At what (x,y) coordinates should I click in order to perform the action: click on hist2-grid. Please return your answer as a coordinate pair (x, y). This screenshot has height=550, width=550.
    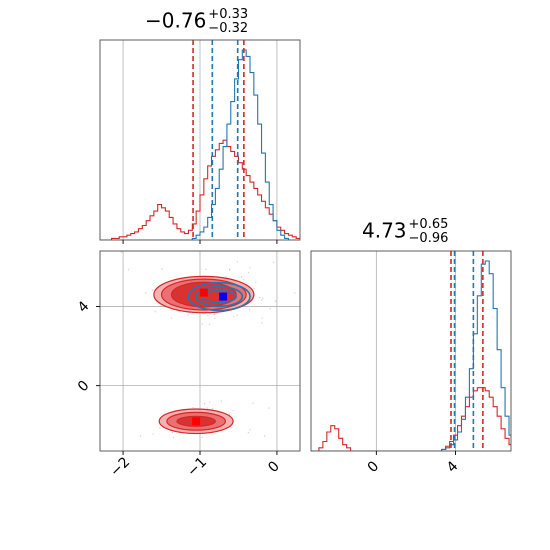
    Looking at the image, I should click on (415, 351).